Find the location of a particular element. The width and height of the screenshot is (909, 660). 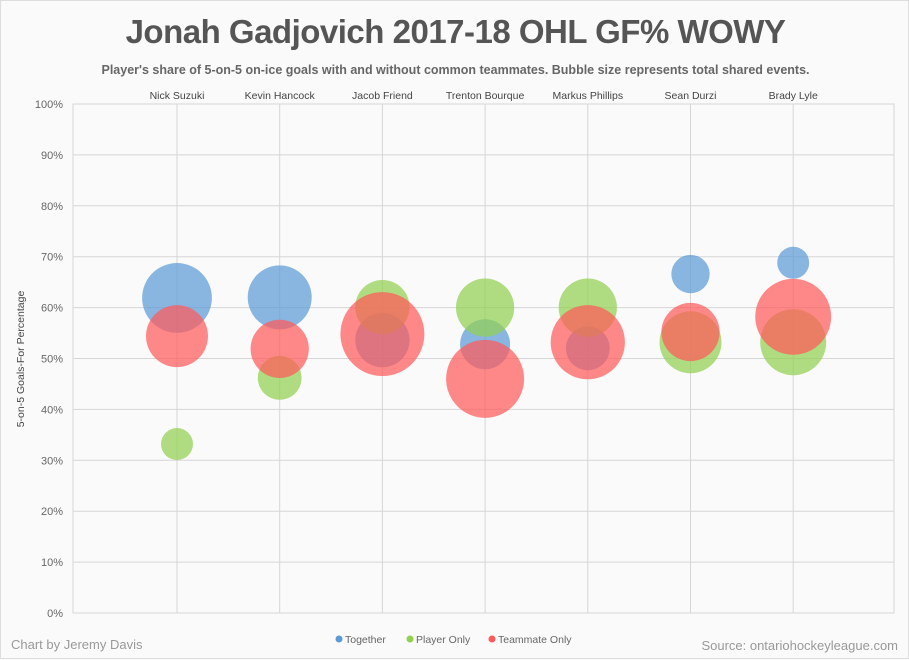

legend-label: Player Only is located at coordinates (443, 640).